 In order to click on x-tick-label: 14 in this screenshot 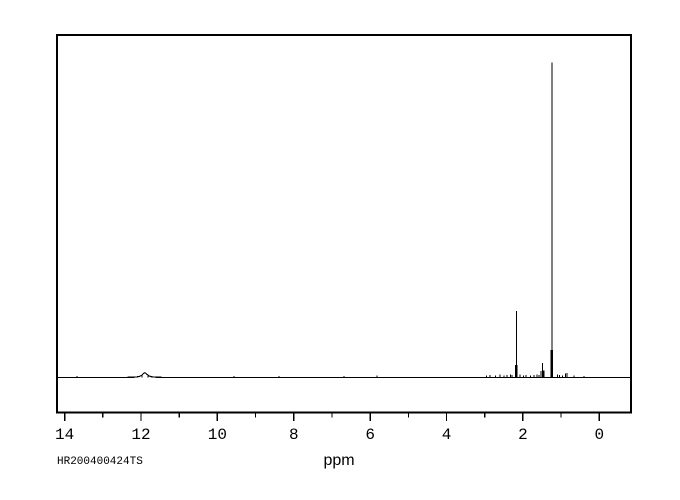, I will do `click(64, 435)`.